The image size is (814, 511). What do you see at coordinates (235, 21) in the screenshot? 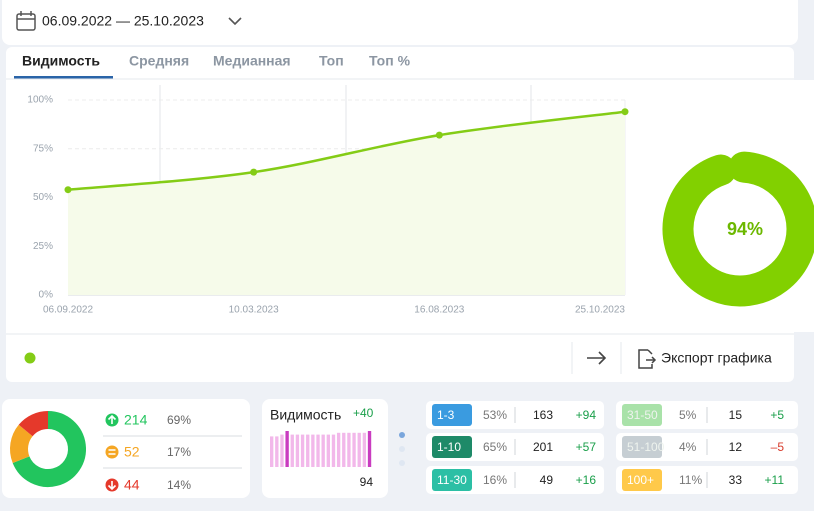
I see `date-chevron` at bounding box center [235, 21].